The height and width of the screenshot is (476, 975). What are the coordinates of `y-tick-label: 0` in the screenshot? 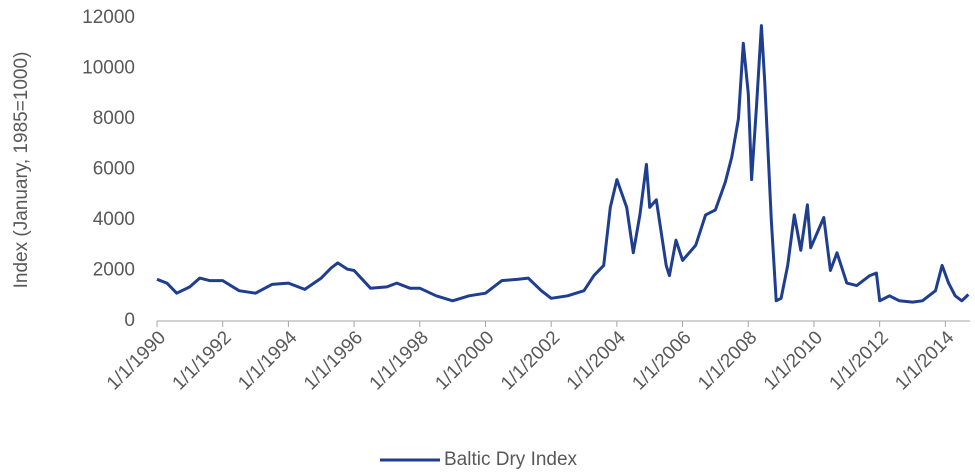 It's located at (129, 320).